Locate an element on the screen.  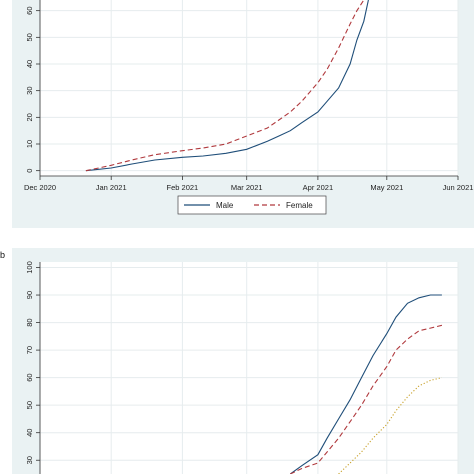
panel-b-series-0-line is located at coordinates (365, 384).